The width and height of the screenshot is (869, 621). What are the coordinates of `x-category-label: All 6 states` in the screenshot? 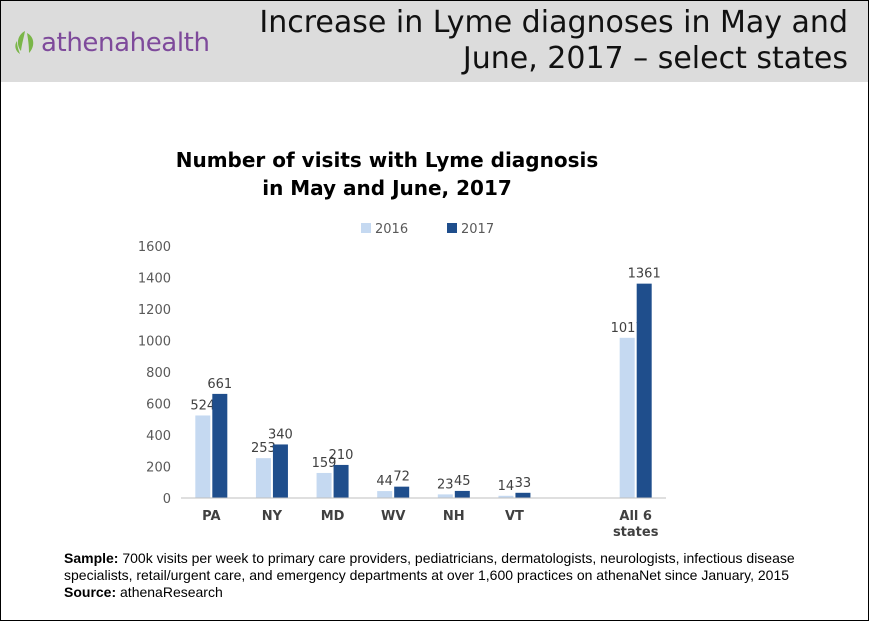 It's located at (636, 524).